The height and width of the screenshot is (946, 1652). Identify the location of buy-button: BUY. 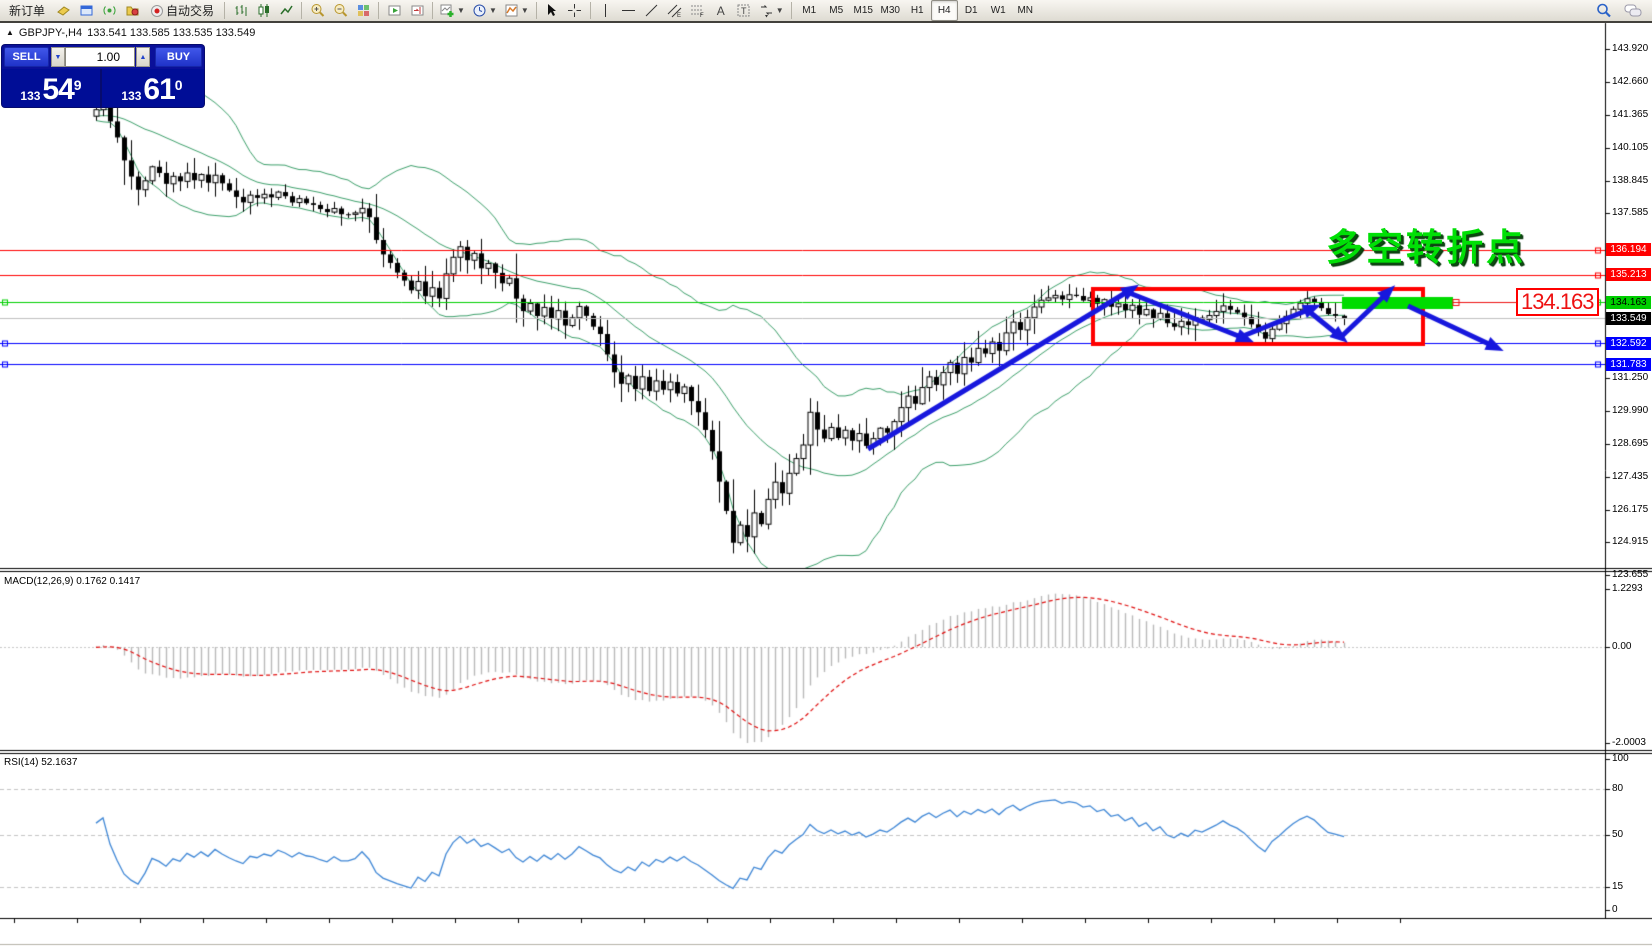
(178, 57).